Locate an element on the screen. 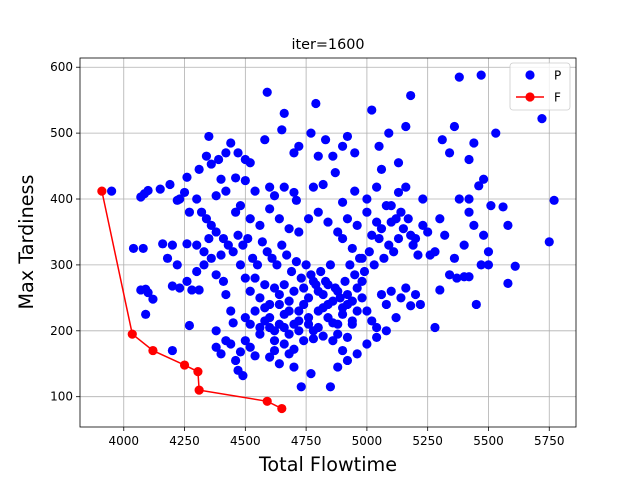 The height and width of the screenshot is (480, 640). x-tick-label: 4250 is located at coordinates (184, 441).